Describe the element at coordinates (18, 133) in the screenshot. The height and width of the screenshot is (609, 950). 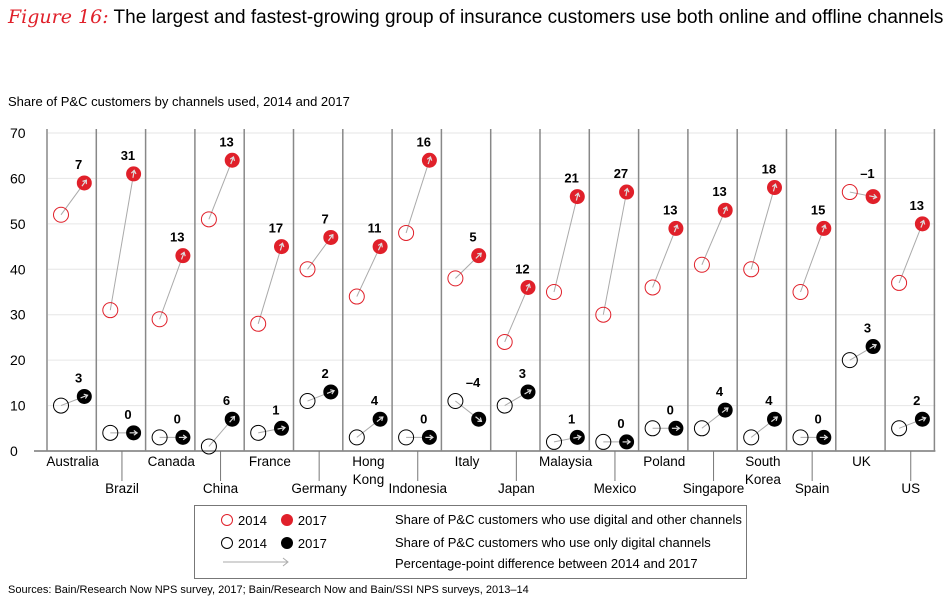
I see `y-tick-label: 70` at that location.